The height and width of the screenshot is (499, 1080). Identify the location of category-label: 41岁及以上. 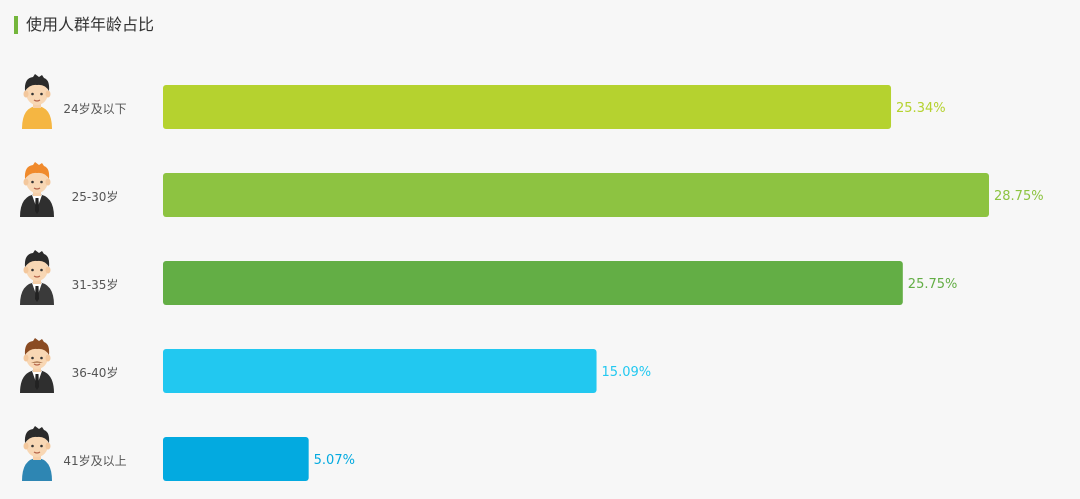
(94, 460).